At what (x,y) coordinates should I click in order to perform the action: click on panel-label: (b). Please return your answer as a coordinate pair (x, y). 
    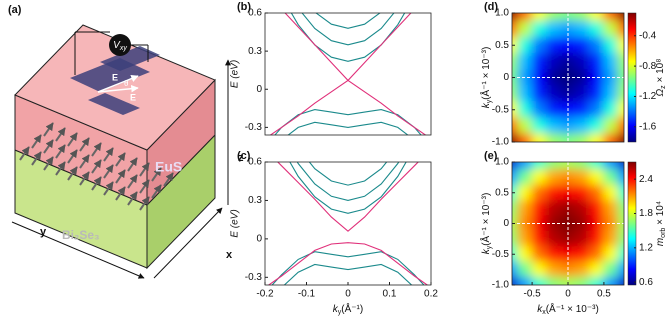
    Looking at the image, I should click on (244, 7).